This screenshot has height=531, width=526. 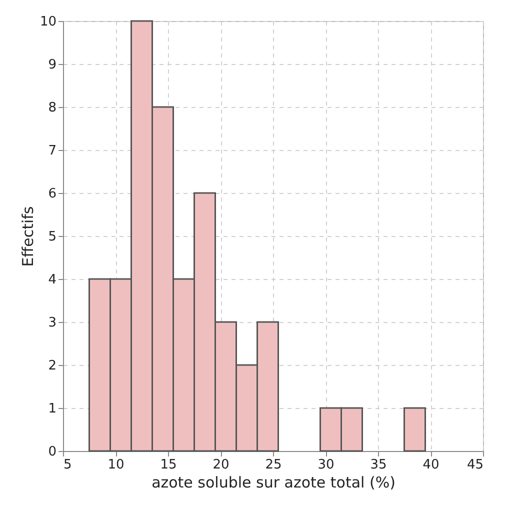 I want to click on y-tick-label: 6, so click(x=52, y=194).